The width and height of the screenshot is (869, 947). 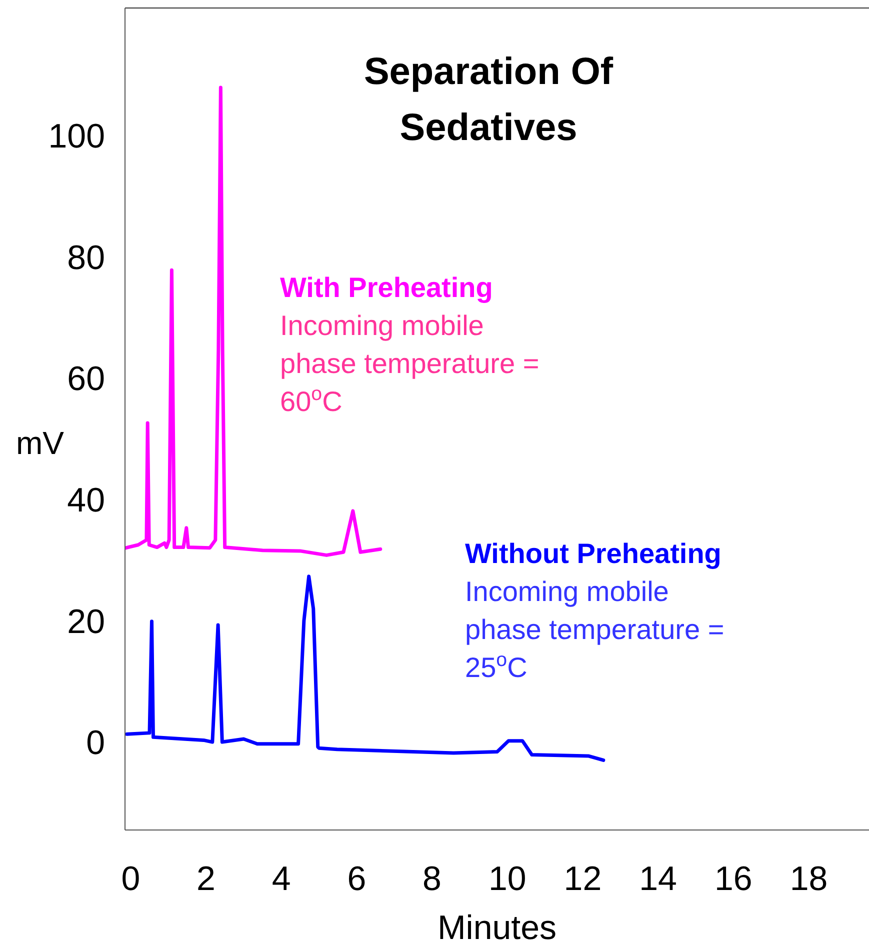 What do you see at coordinates (386, 287) in the screenshot?
I see `text: With Preheating` at bounding box center [386, 287].